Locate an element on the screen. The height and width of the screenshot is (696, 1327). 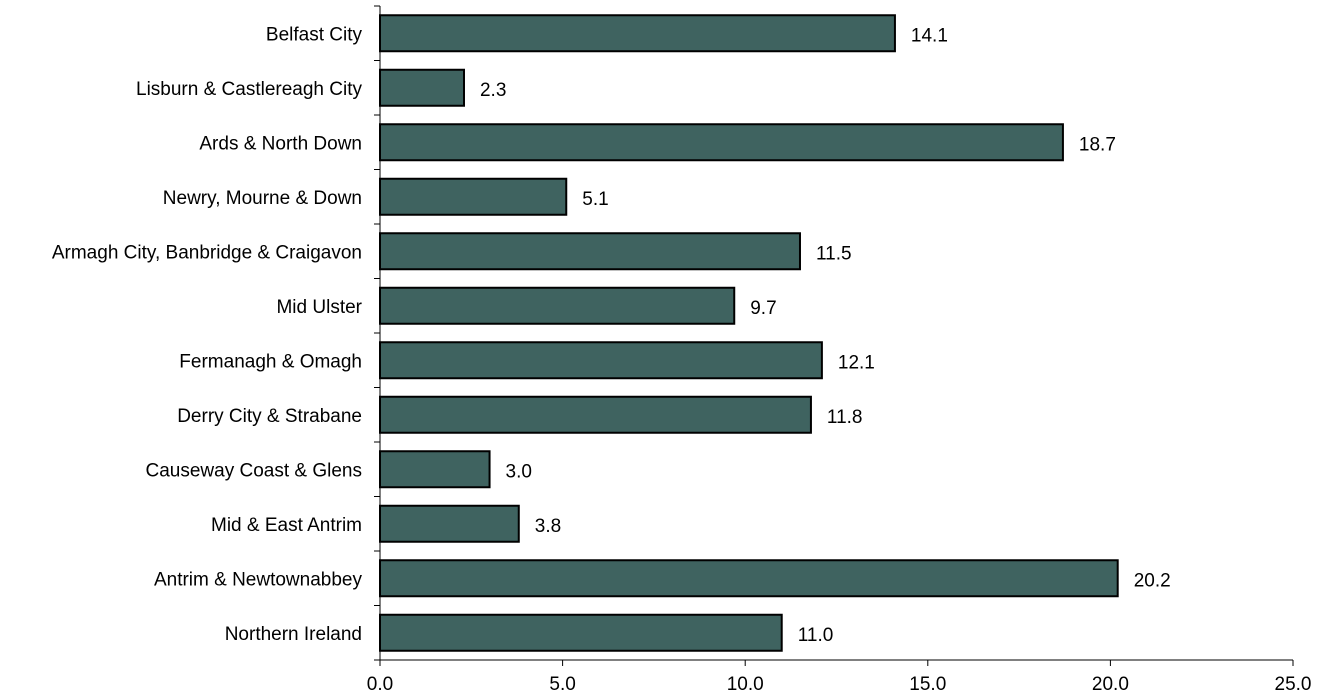
value-label-mid-ulster: 9.7 is located at coordinates (763, 308).